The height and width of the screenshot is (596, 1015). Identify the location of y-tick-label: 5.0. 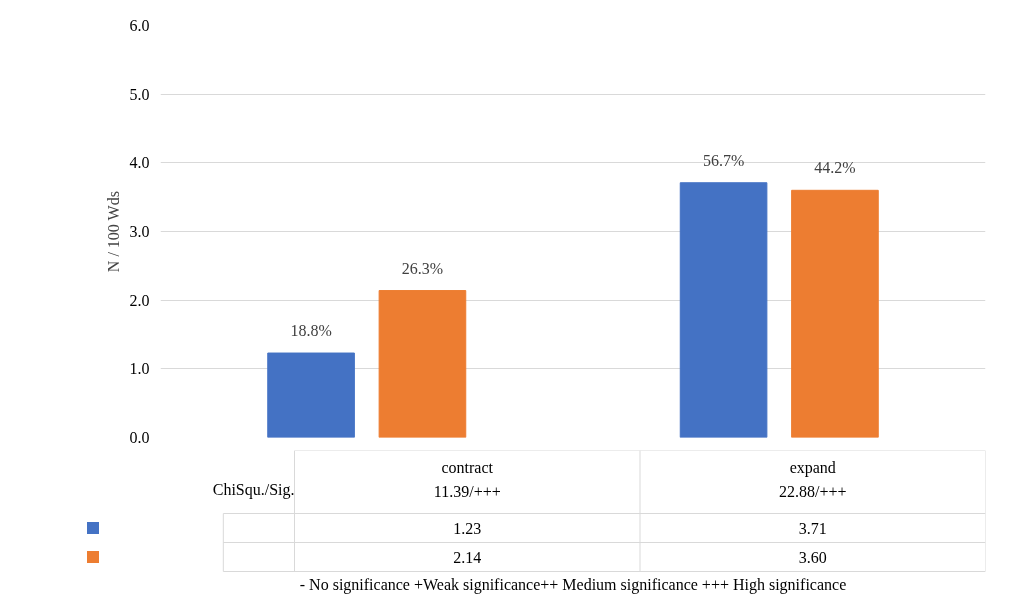
(139, 94).